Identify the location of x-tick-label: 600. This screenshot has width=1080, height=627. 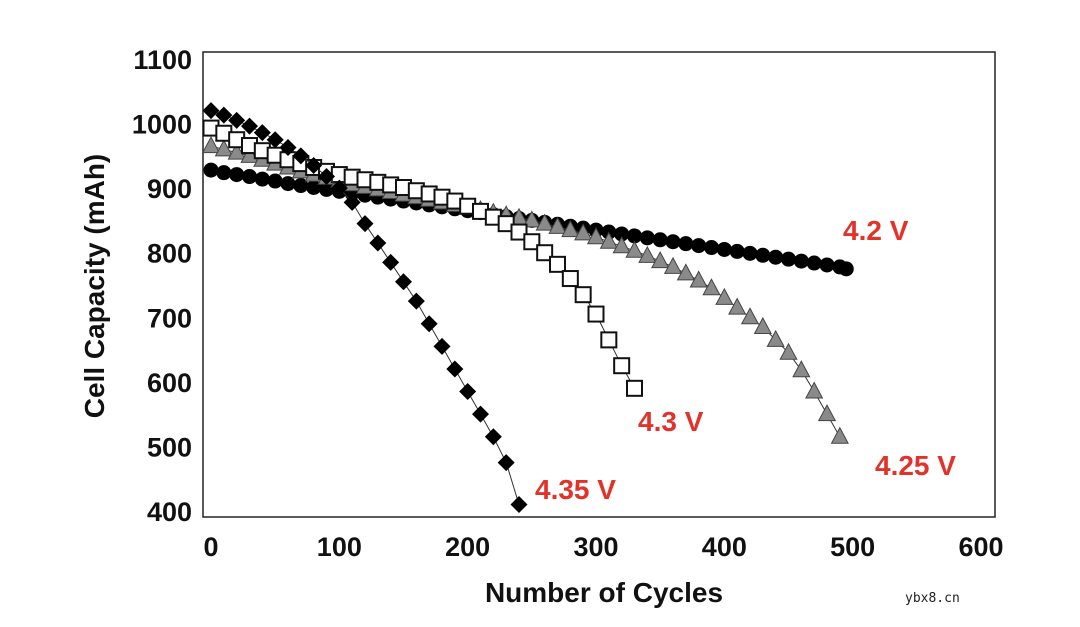
(980, 547).